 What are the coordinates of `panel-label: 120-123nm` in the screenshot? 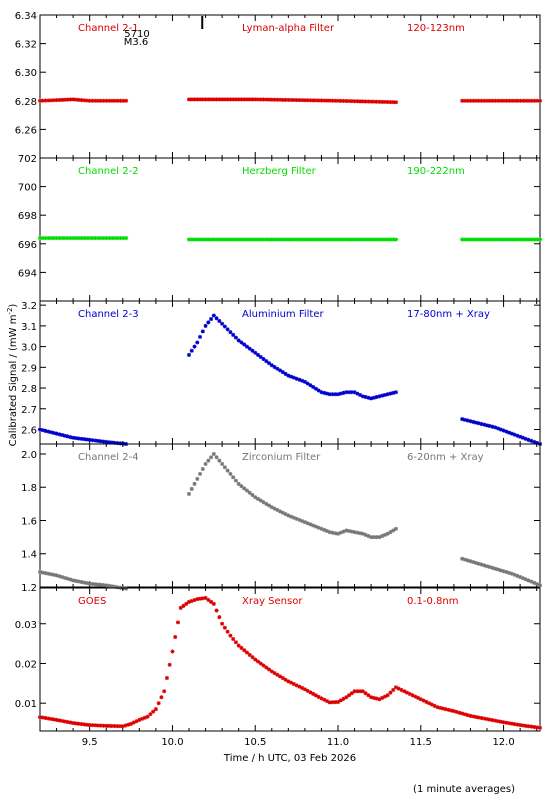 It's located at (436, 28).